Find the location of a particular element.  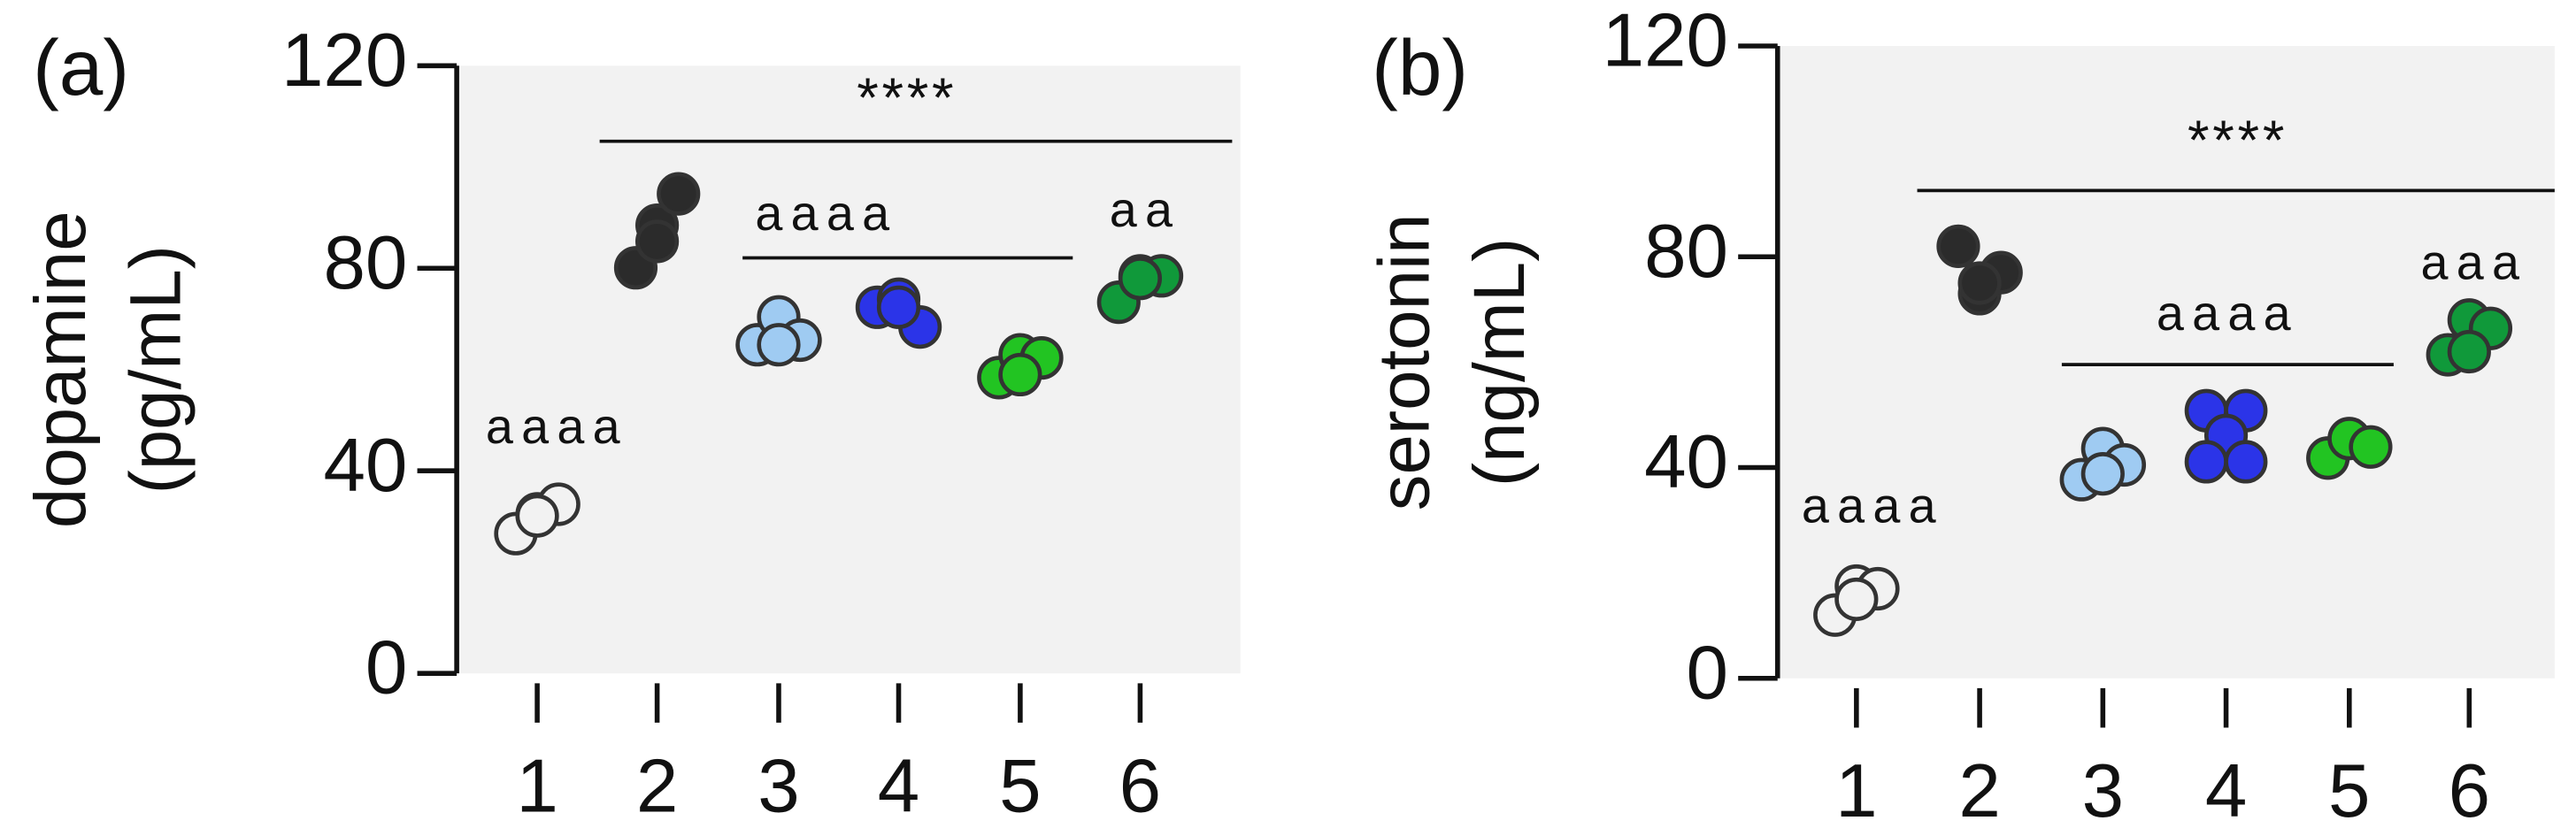

annotation: aaa is located at coordinates (2474, 261).